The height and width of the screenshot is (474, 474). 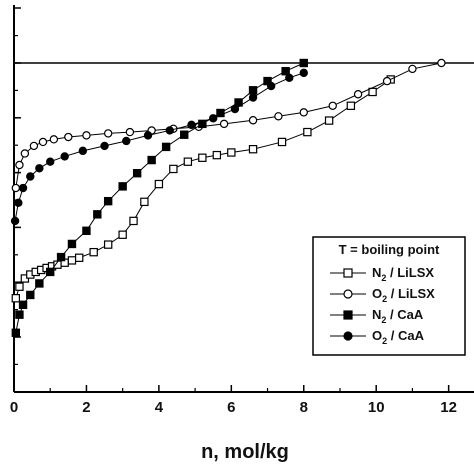 I want to click on legend-entry-label: O2 / LiLSX, so click(x=403, y=295).